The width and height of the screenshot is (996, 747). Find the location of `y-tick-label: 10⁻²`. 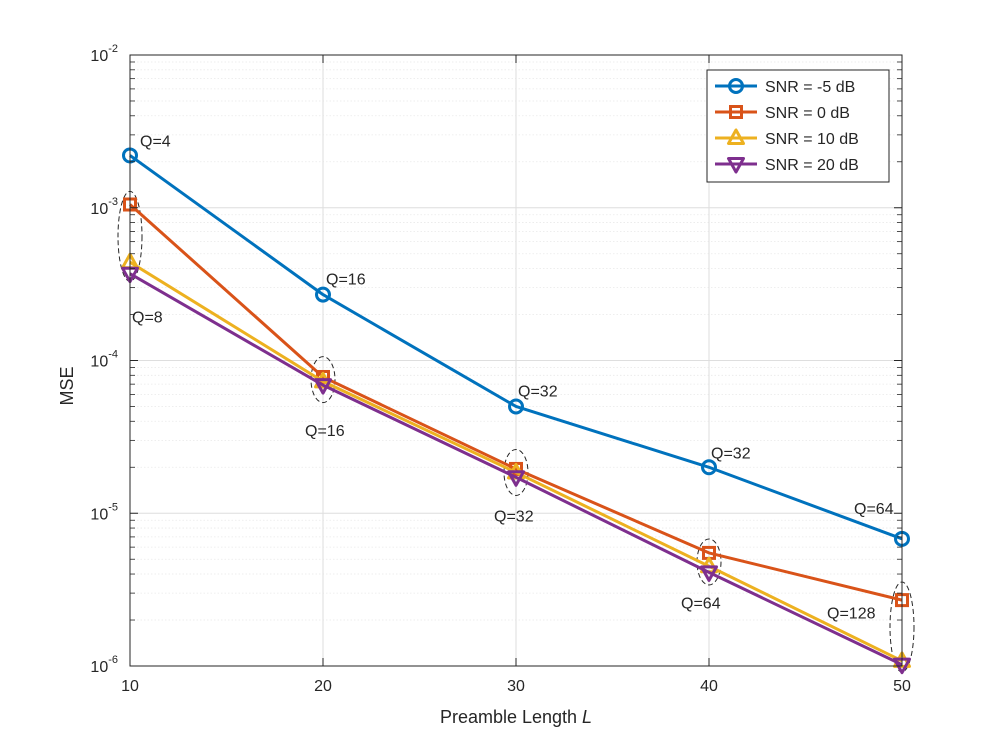

y-tick-label: 10⁻² is located at coordinates (104, 54).